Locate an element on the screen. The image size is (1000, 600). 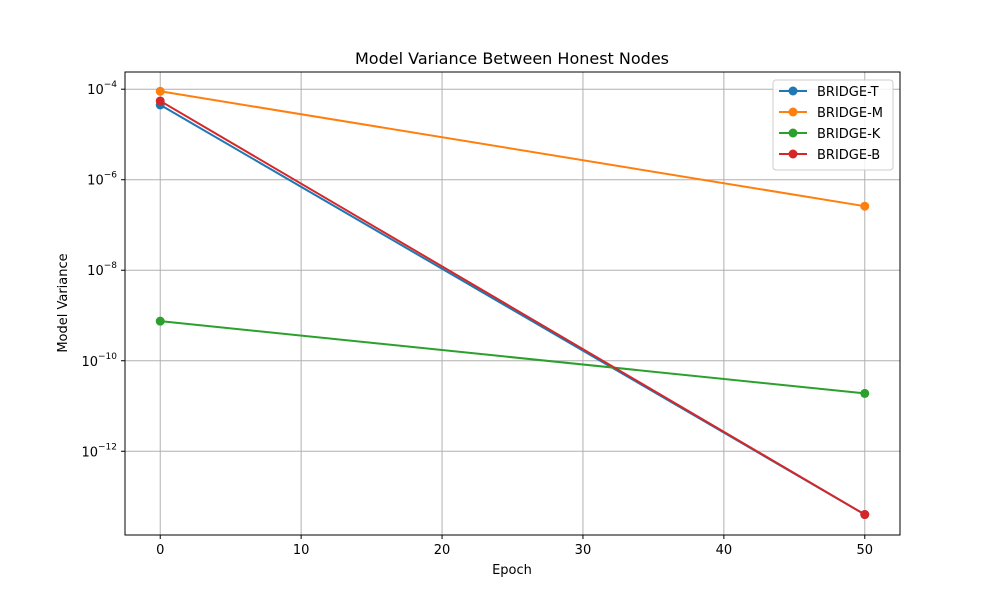
x-tick-label: 20 is located at coordinates (442, 550).